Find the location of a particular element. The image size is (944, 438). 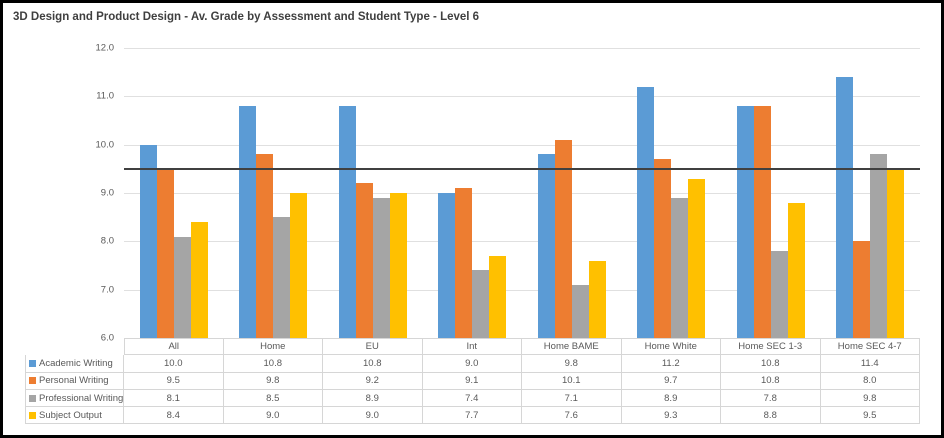

value-cell-subject-output-all: 8.4 is located at coordinates (174, 416).